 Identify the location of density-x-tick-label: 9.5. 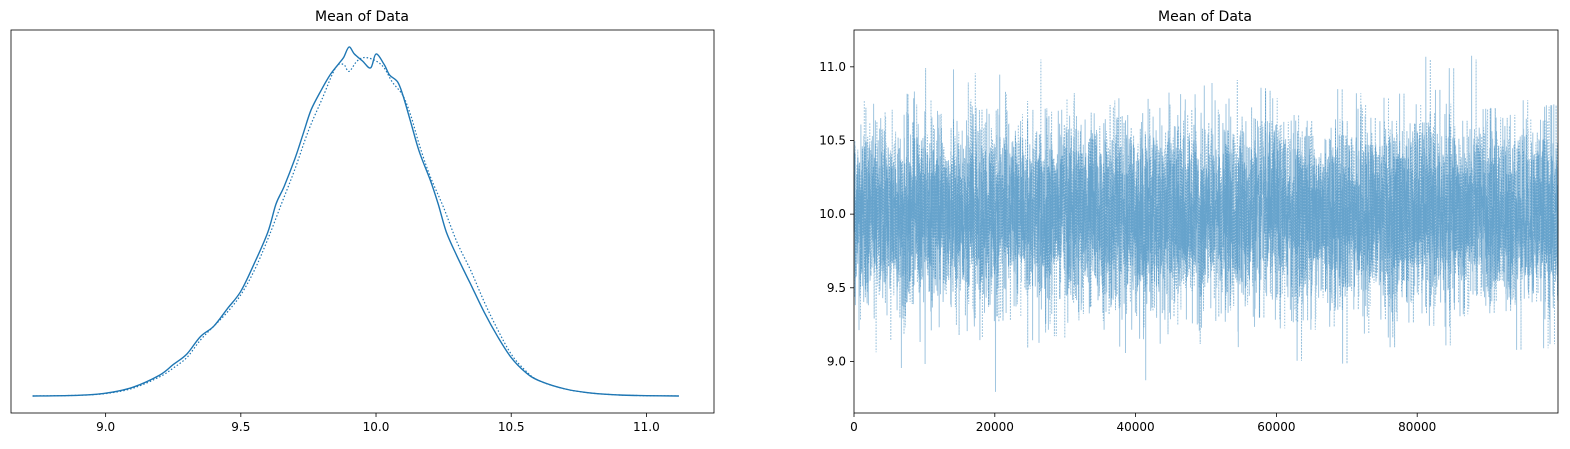
(240, 427).